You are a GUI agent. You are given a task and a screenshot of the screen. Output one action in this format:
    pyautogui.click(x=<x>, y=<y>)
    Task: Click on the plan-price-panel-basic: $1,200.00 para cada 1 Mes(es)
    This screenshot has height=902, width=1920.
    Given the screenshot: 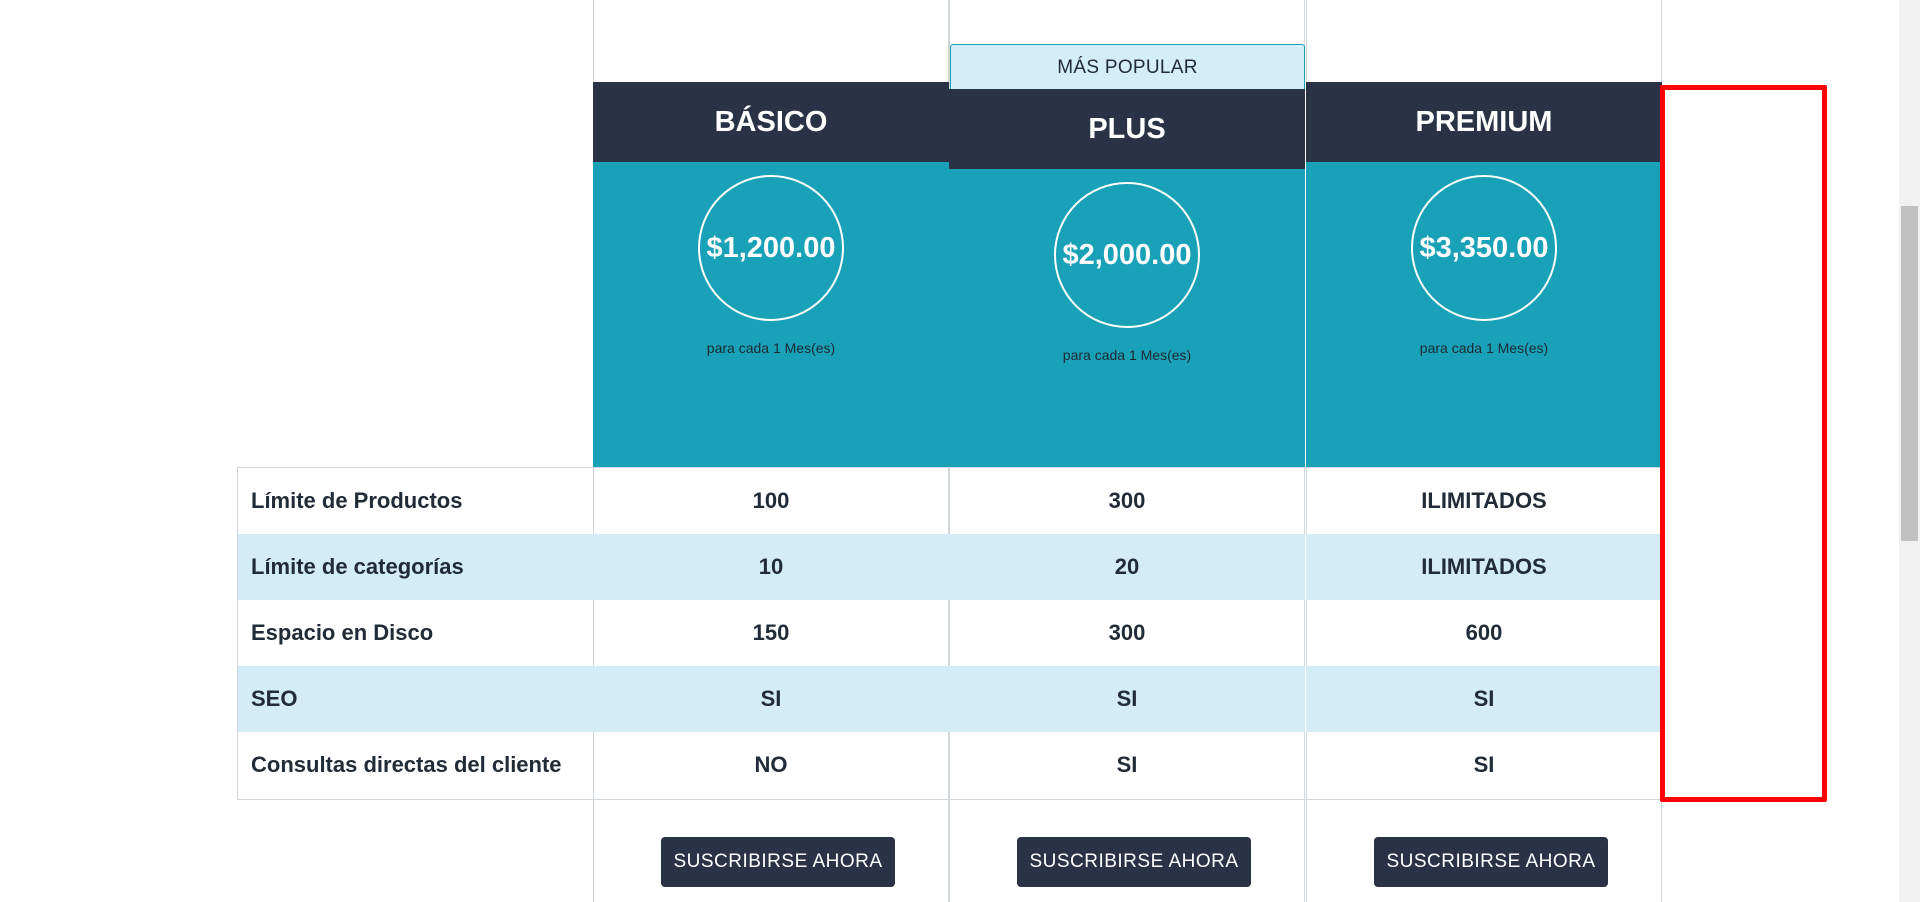 What is the action you would take?
    pyautogui.click(x=771, y=314)
    